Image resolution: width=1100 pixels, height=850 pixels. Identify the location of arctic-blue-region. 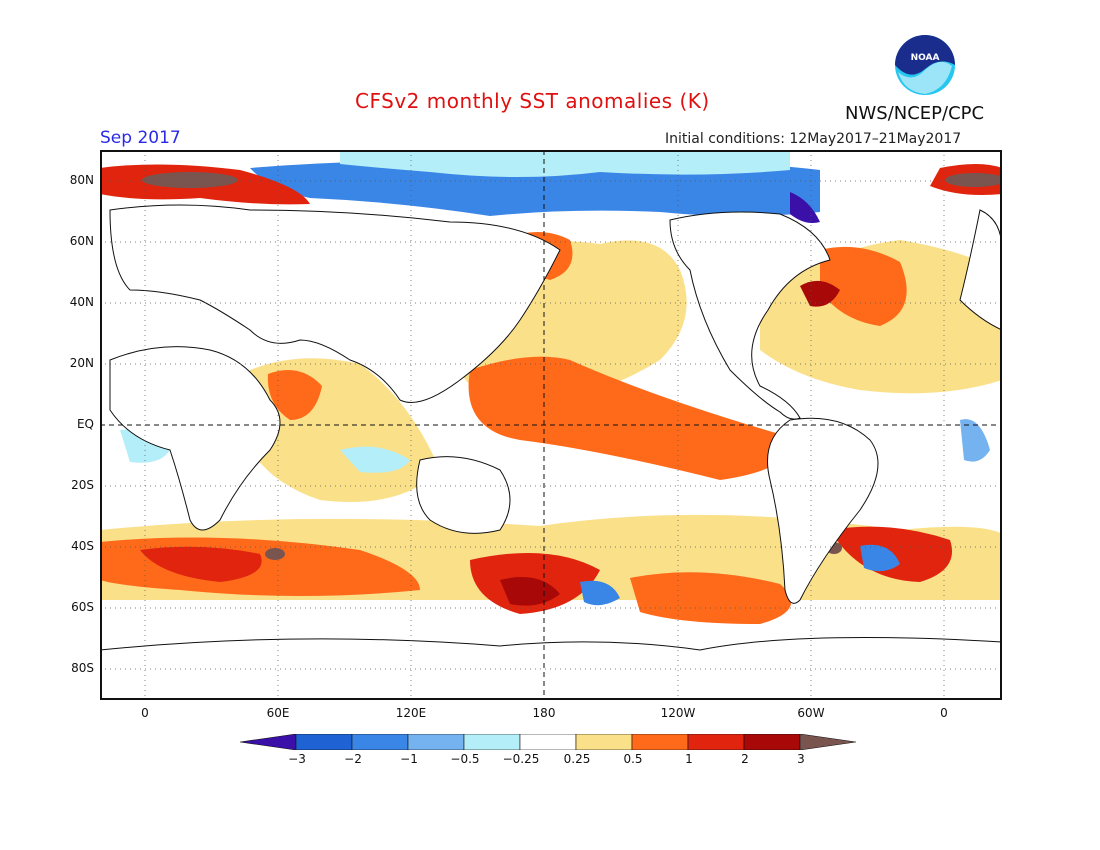
(535, 188).